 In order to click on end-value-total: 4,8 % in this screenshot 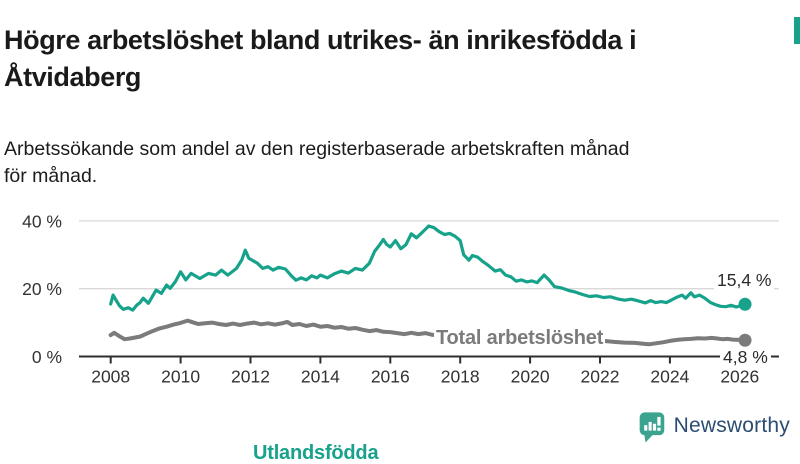, I will do `click(745, 357)`.